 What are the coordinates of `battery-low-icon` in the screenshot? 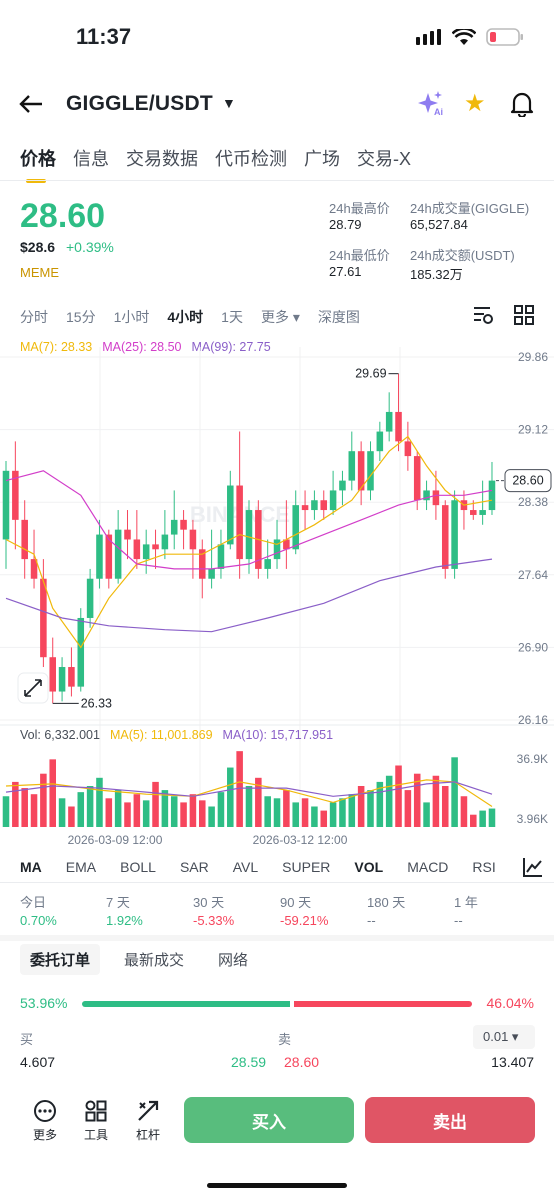 It's located at (504, 37).